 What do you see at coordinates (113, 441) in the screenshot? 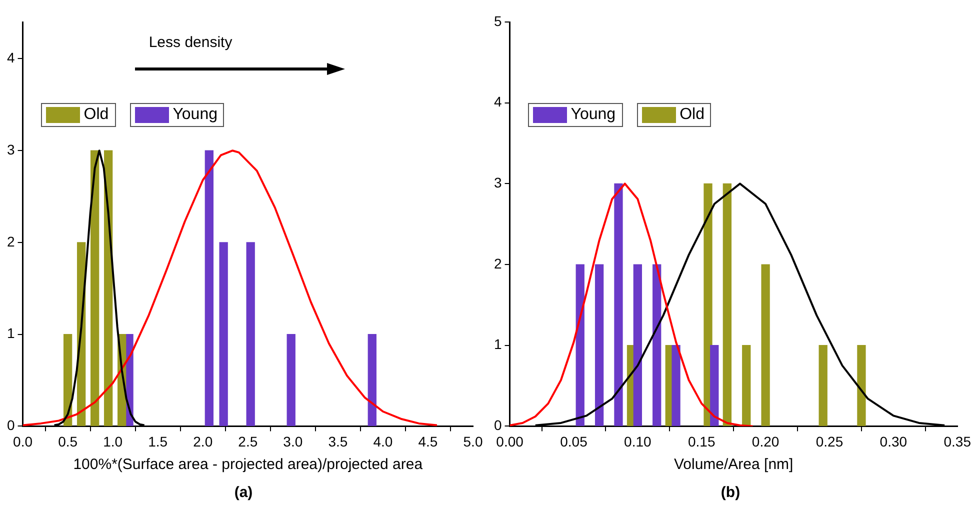
I see `x-tick-label: 1.0` at bounding box center [113, 441].